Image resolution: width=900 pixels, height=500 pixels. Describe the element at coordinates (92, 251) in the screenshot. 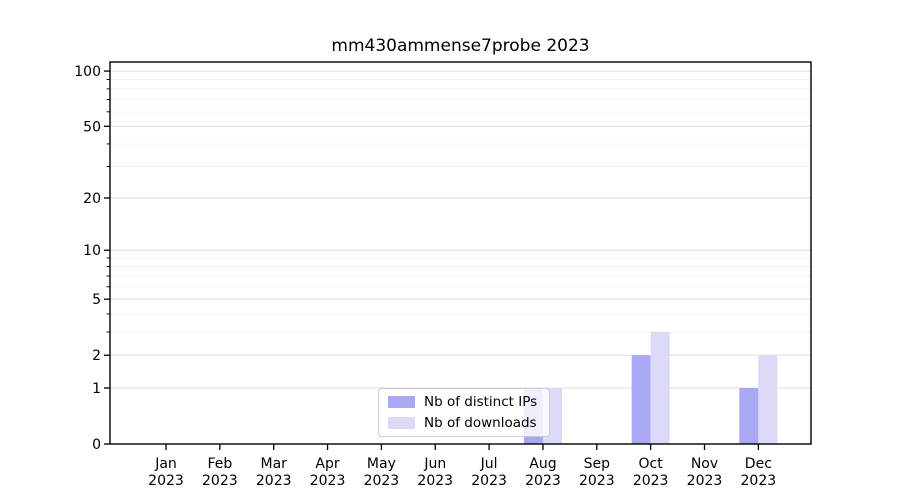

I see `y-tick-label: 10` at that location.